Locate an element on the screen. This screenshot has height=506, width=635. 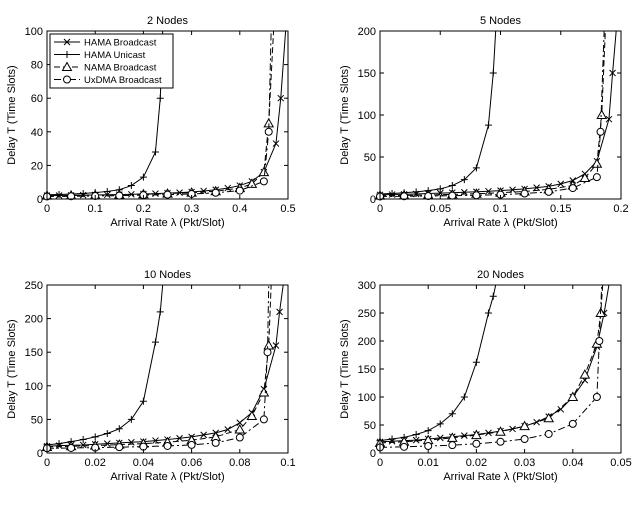
series-line-hama-broadcast is located at coordinates (495, 364).